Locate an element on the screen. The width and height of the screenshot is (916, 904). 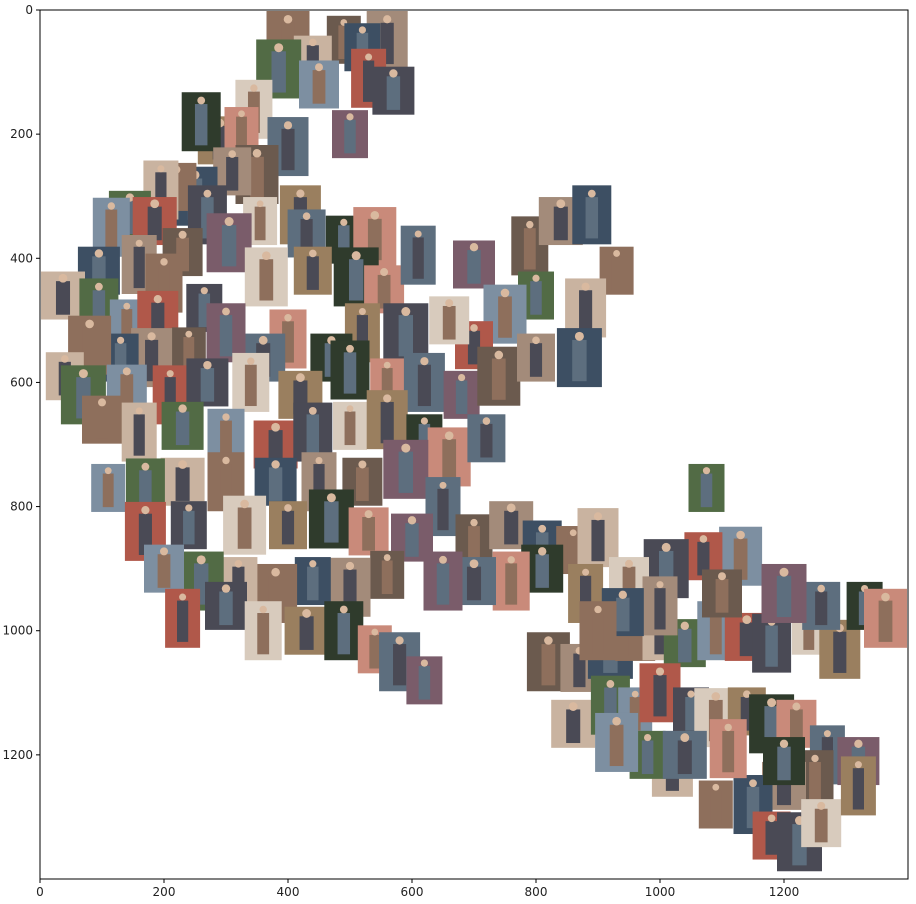
x-tick-label: 200 is located at coordinates (164, 892).